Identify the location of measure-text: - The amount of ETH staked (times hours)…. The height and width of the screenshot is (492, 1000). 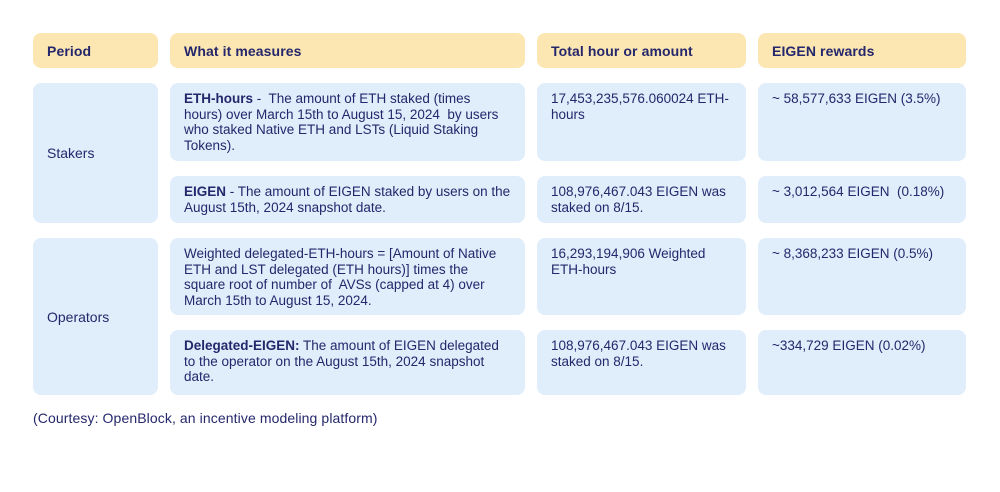
(343, 122).